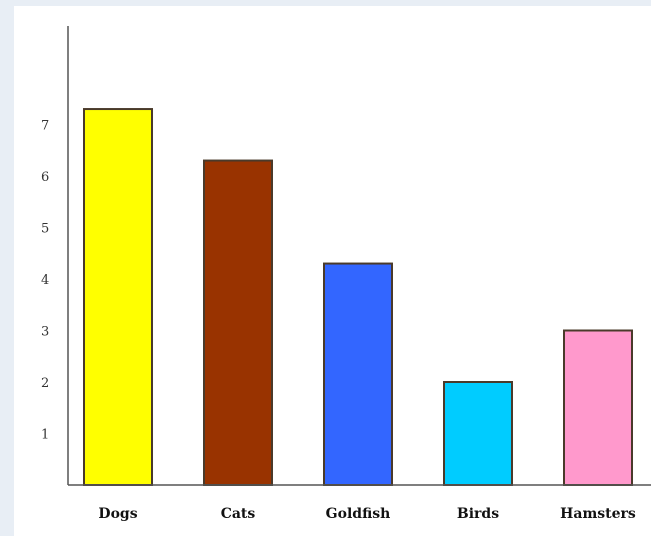 This screenshot has height=536, width=651. I want to click on x-tick-labels: Dogs Cats Goldfish Birds Hamsters, so click(367, 514).